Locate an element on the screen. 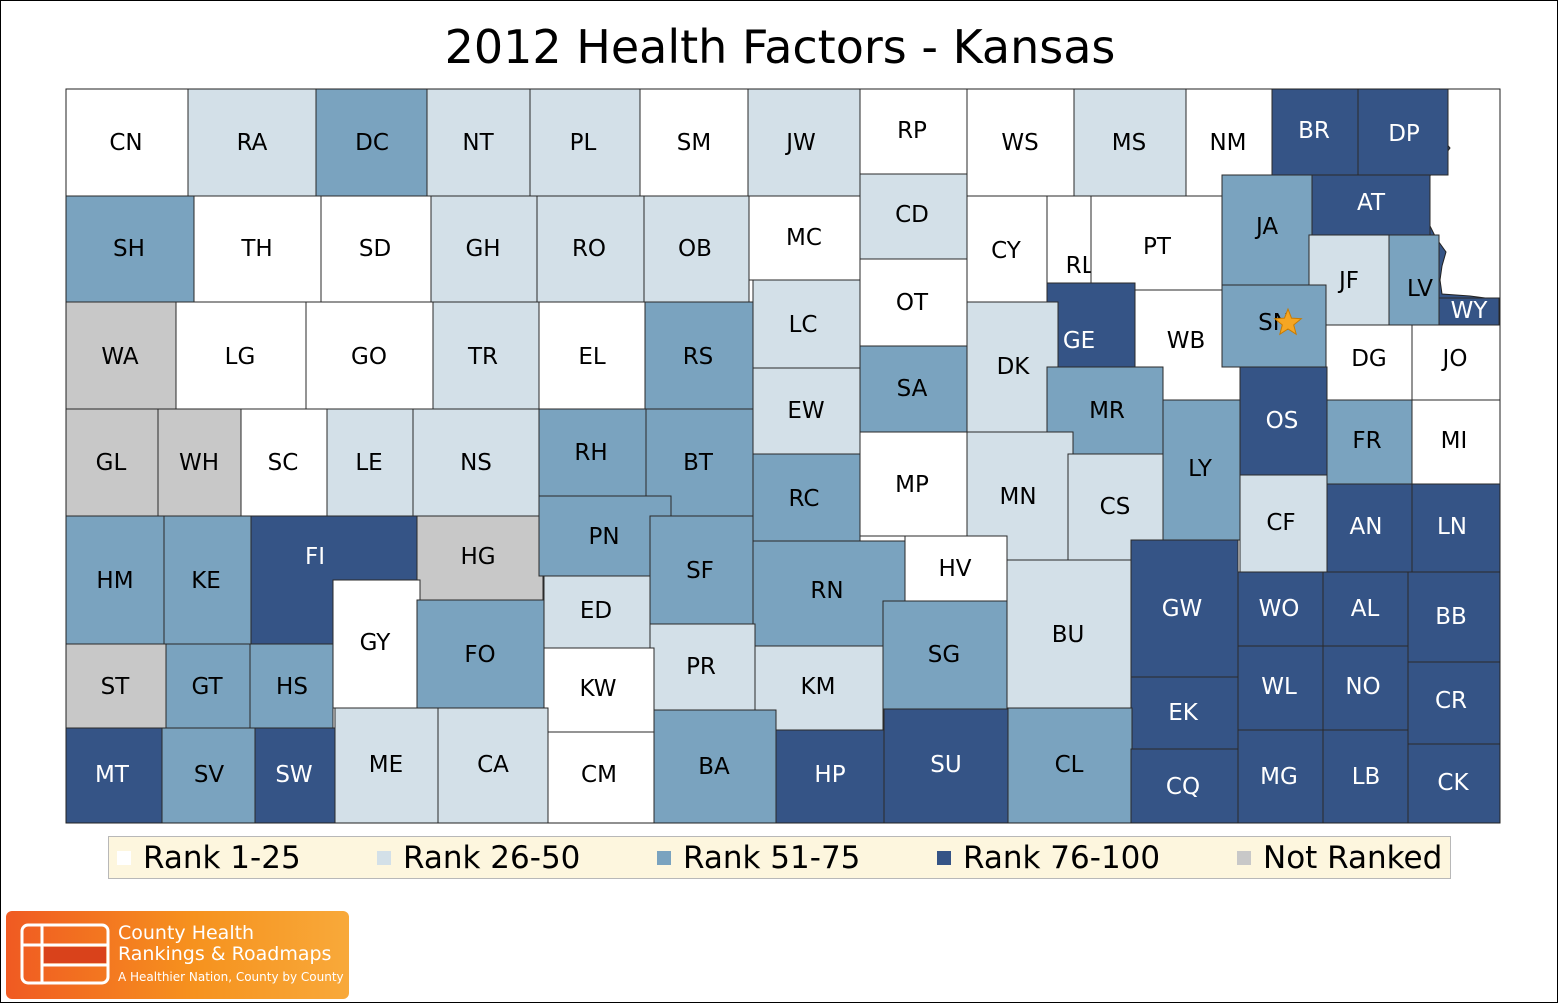  logo-line-1: County Health is located at coordinates (186, 933).